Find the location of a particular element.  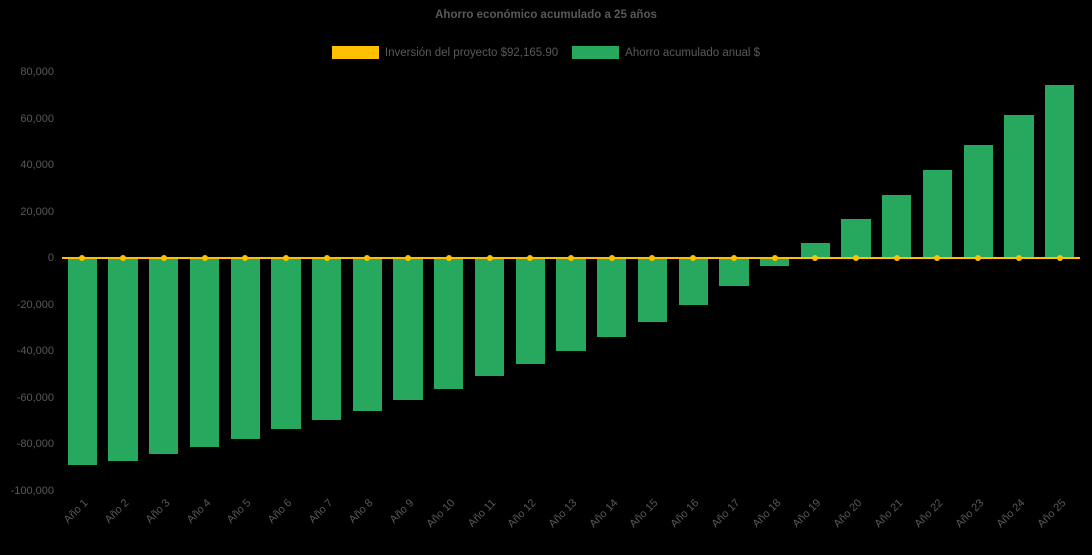

legend-item-savings: Ahorro acumulado anual $ is located at coordinates (666, 52).